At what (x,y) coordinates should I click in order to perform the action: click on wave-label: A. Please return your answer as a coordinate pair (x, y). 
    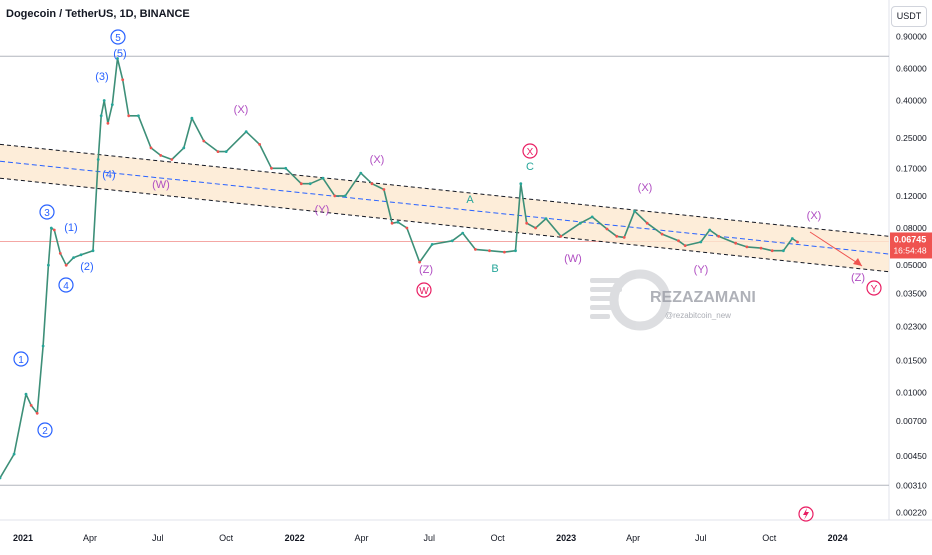
    Looking at the image, I should click on (470, 200).